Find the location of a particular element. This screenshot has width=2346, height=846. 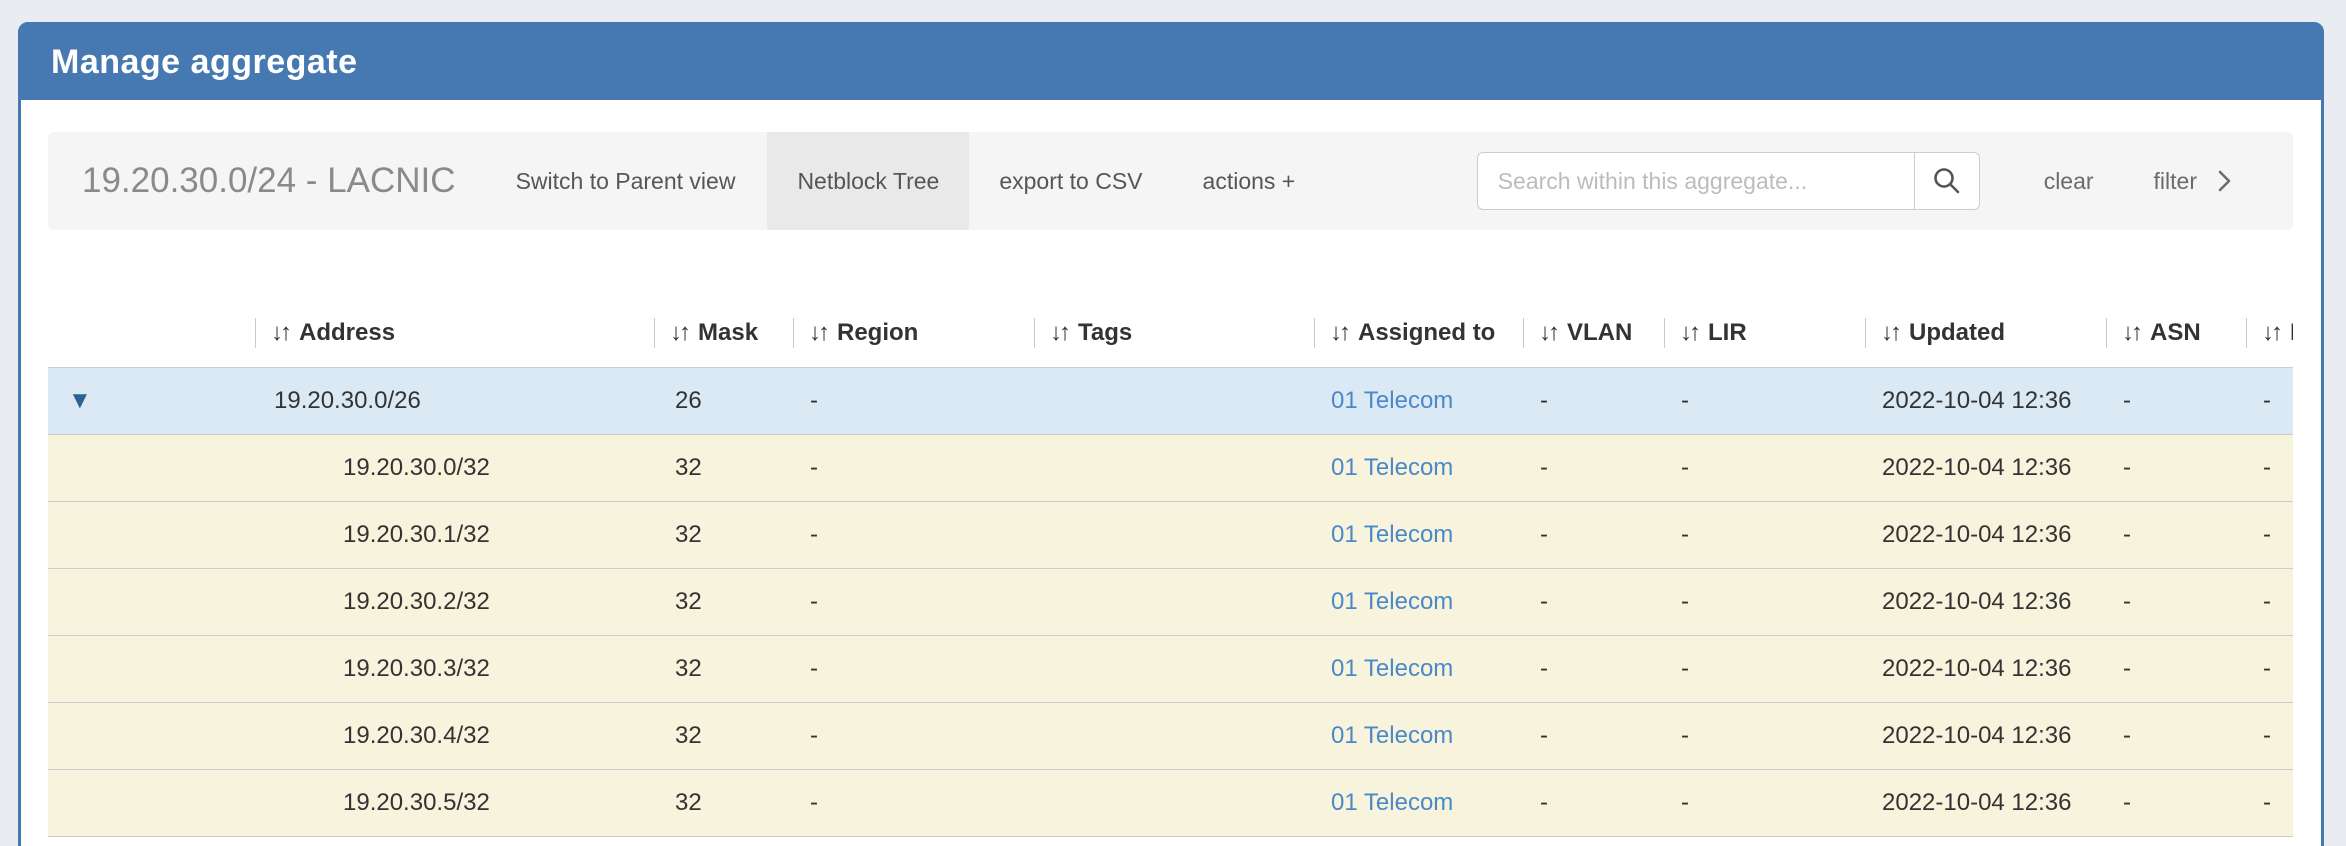

search-group is located at coordinates (1728, 181).